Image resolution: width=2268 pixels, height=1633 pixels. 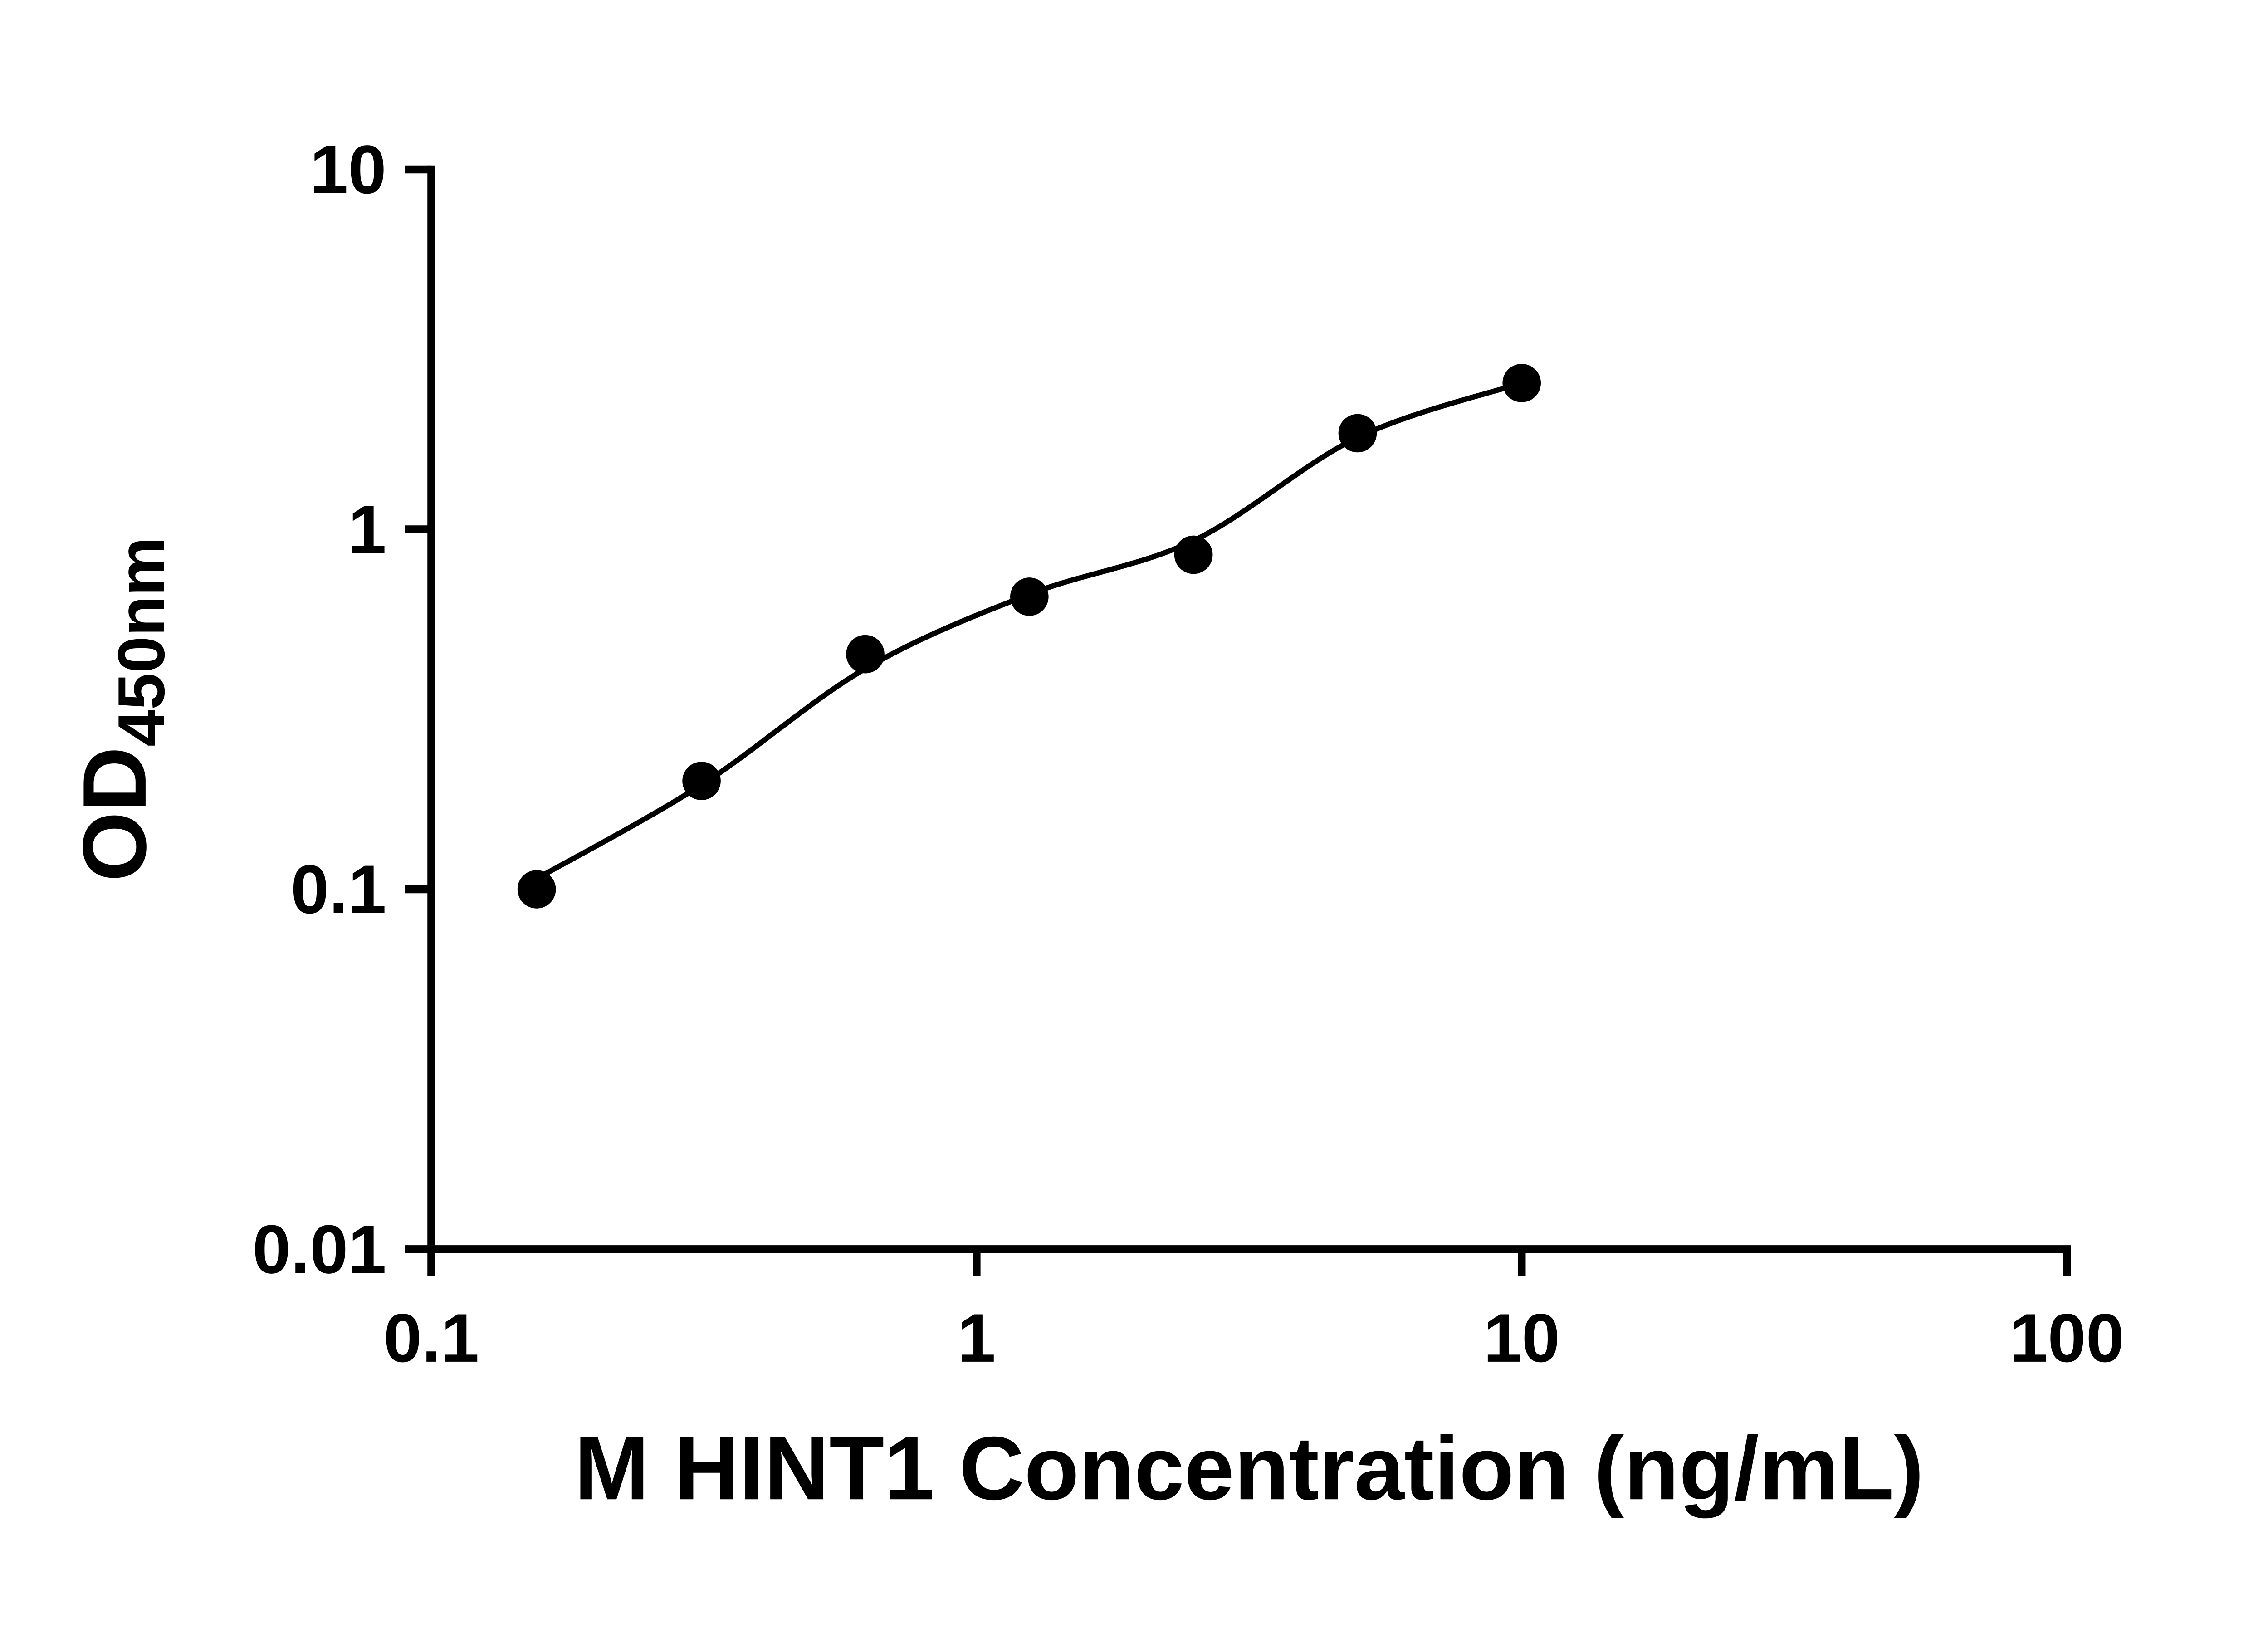 What do you see at coordinates (141, 642) in the screenshot?
I see `y-axis-title-subscript: 450nm` at bounding box center [141, 642].